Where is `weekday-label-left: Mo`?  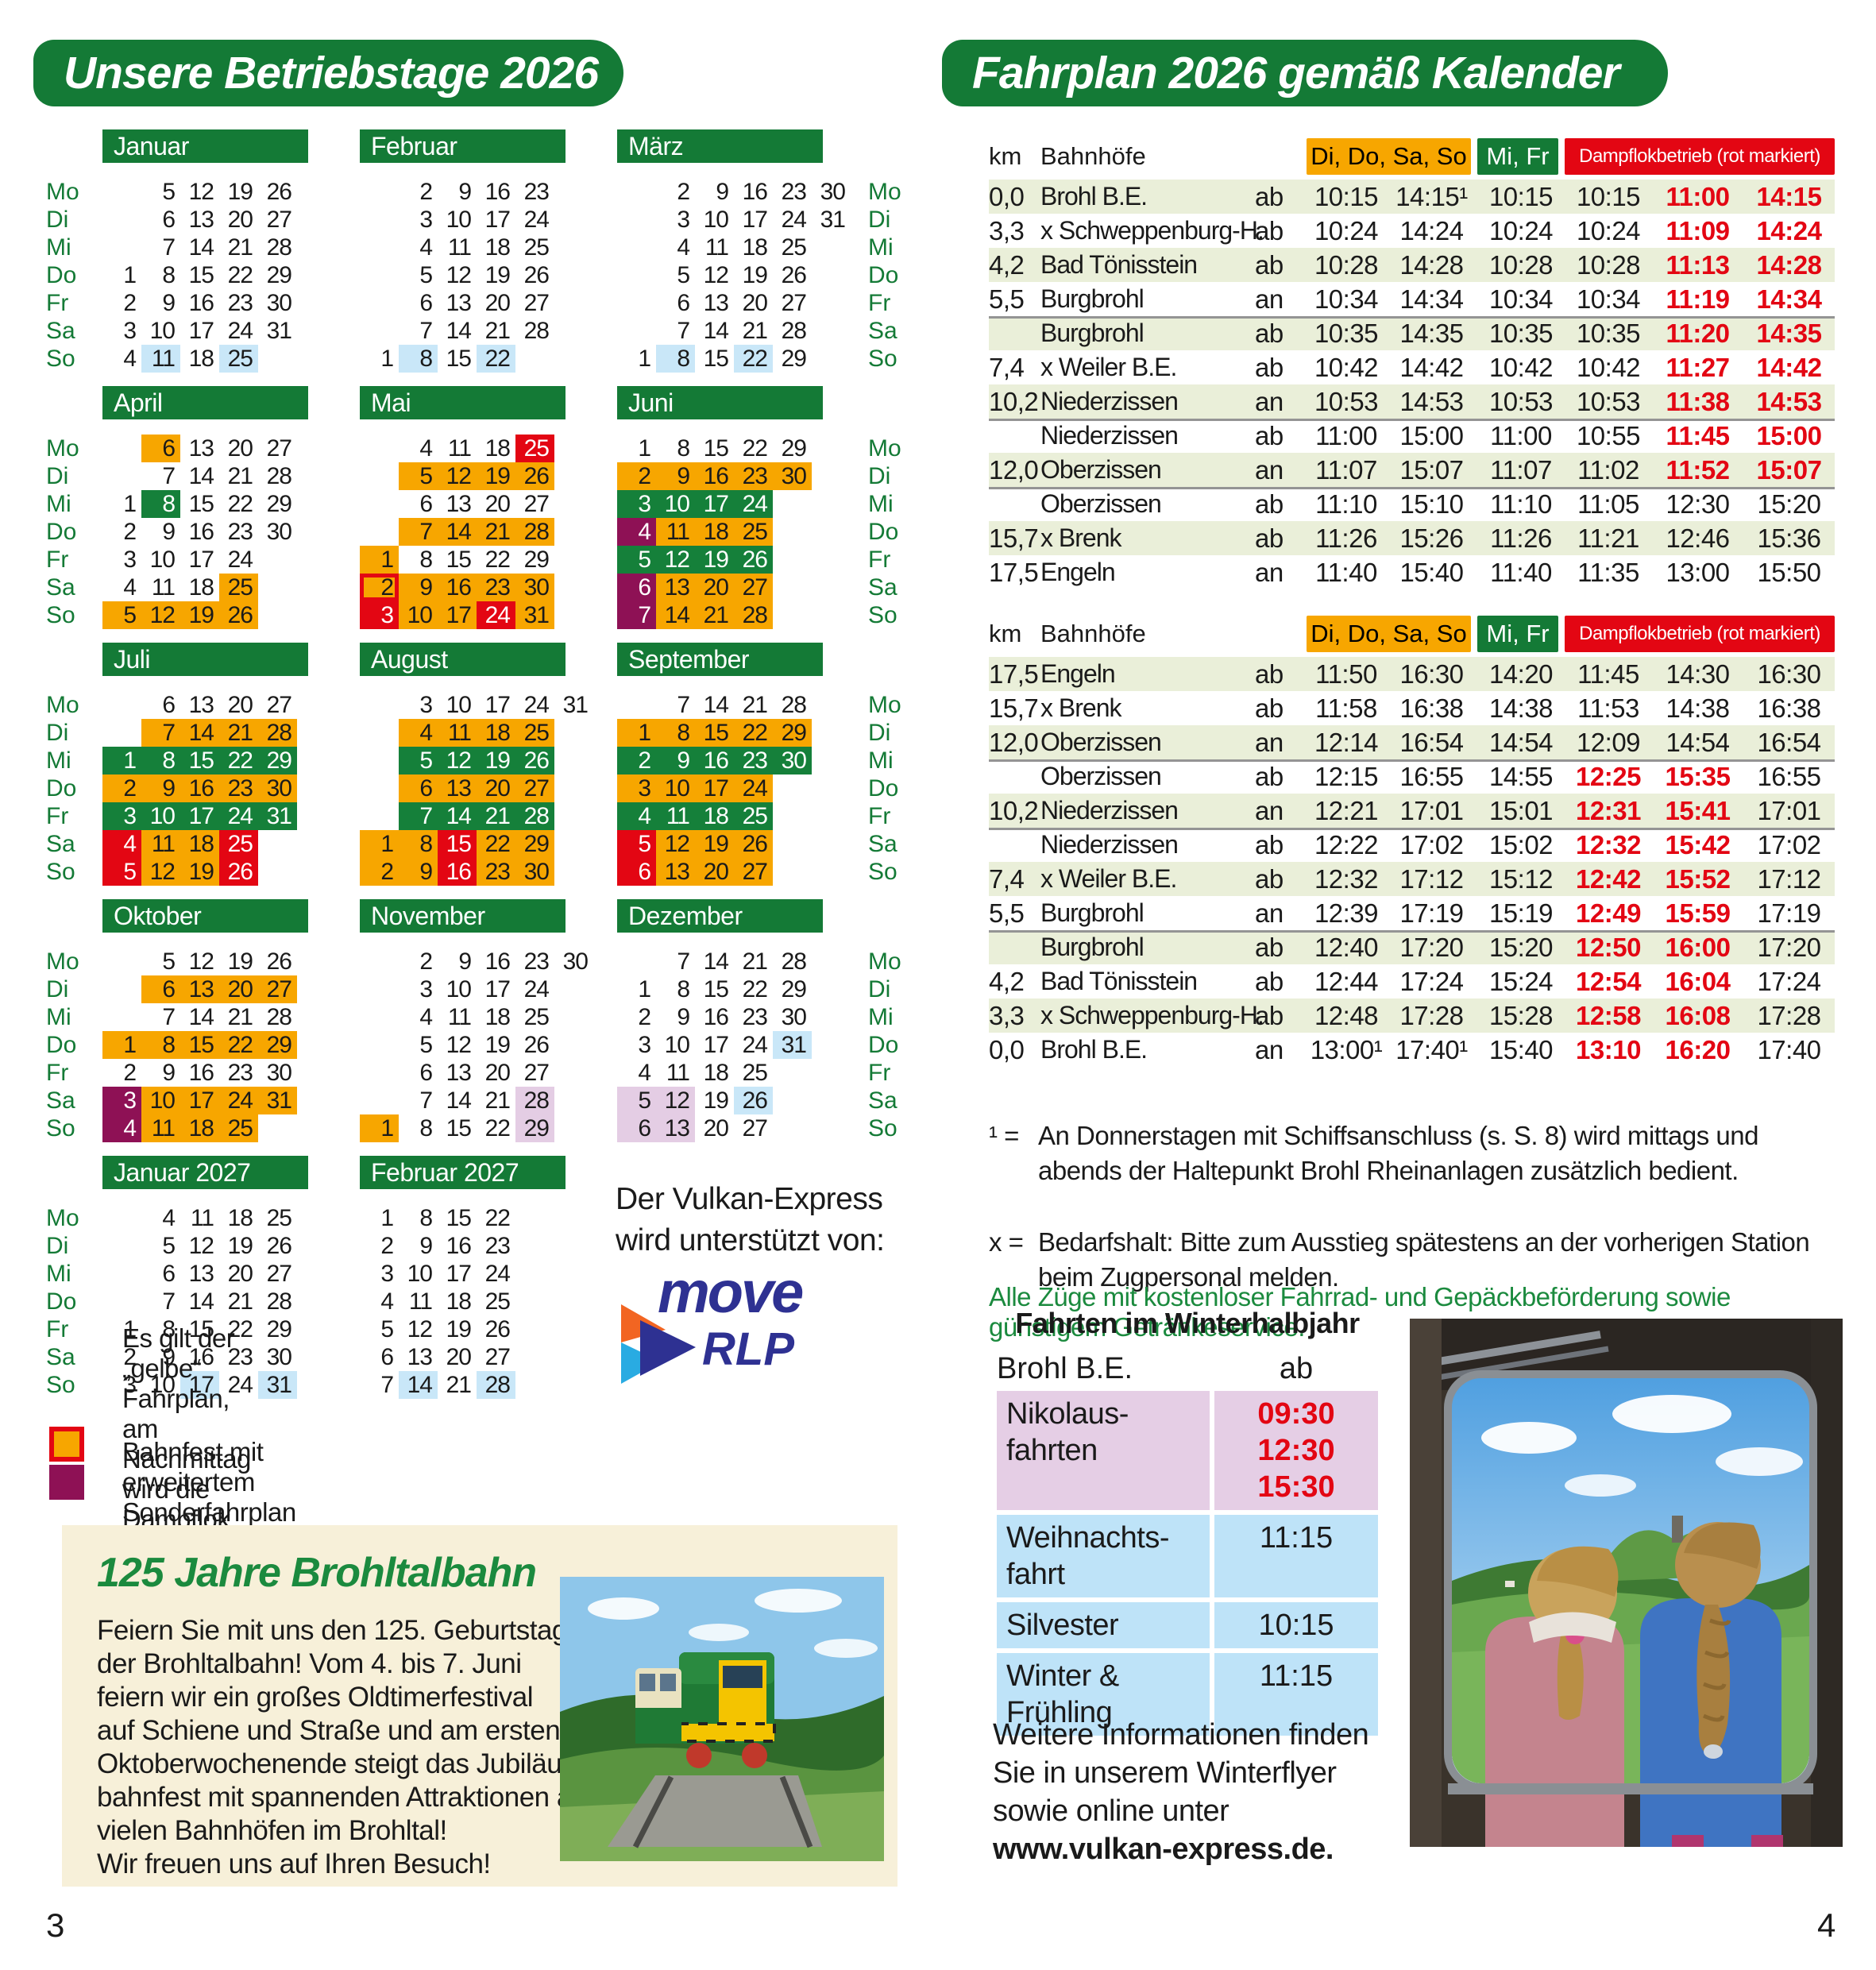
weekday-label-left: Mo is located at coordinates (62, 192).